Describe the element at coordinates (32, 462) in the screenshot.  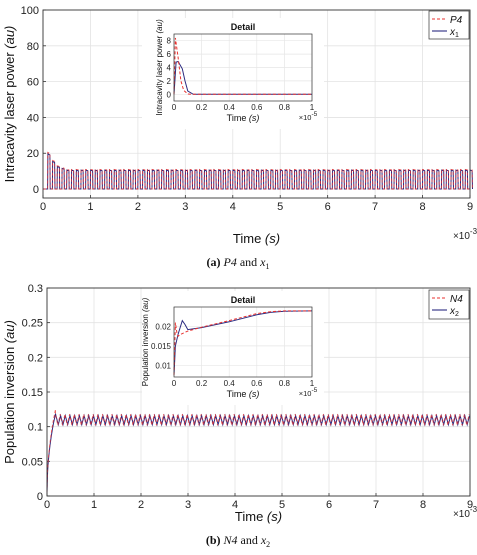
I see `y-tick-label: 0.05` at that location.